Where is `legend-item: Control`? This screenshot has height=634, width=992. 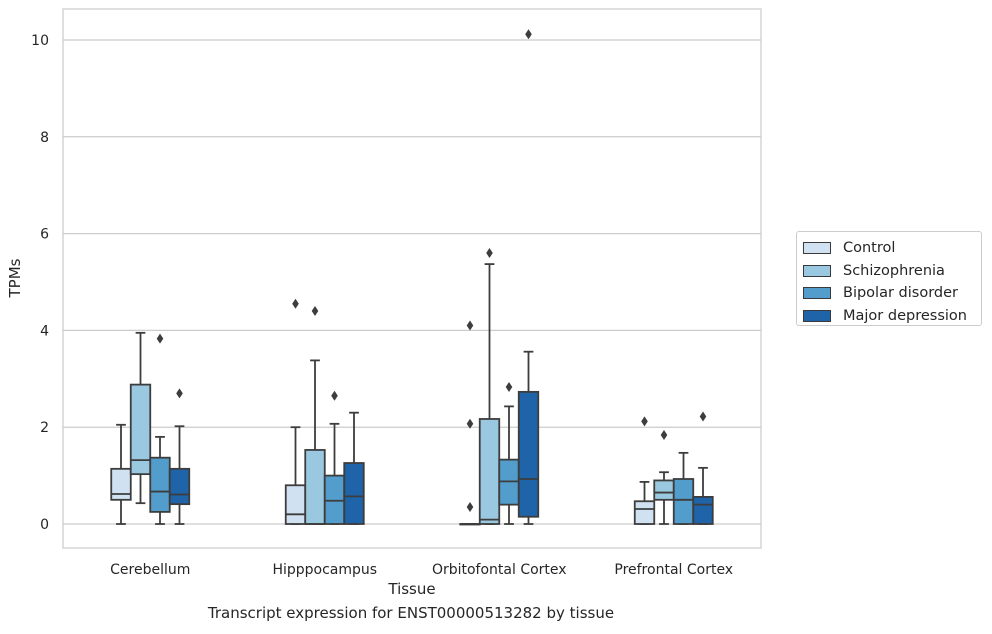 legend-item: Control is located at coordinates (892, 248).